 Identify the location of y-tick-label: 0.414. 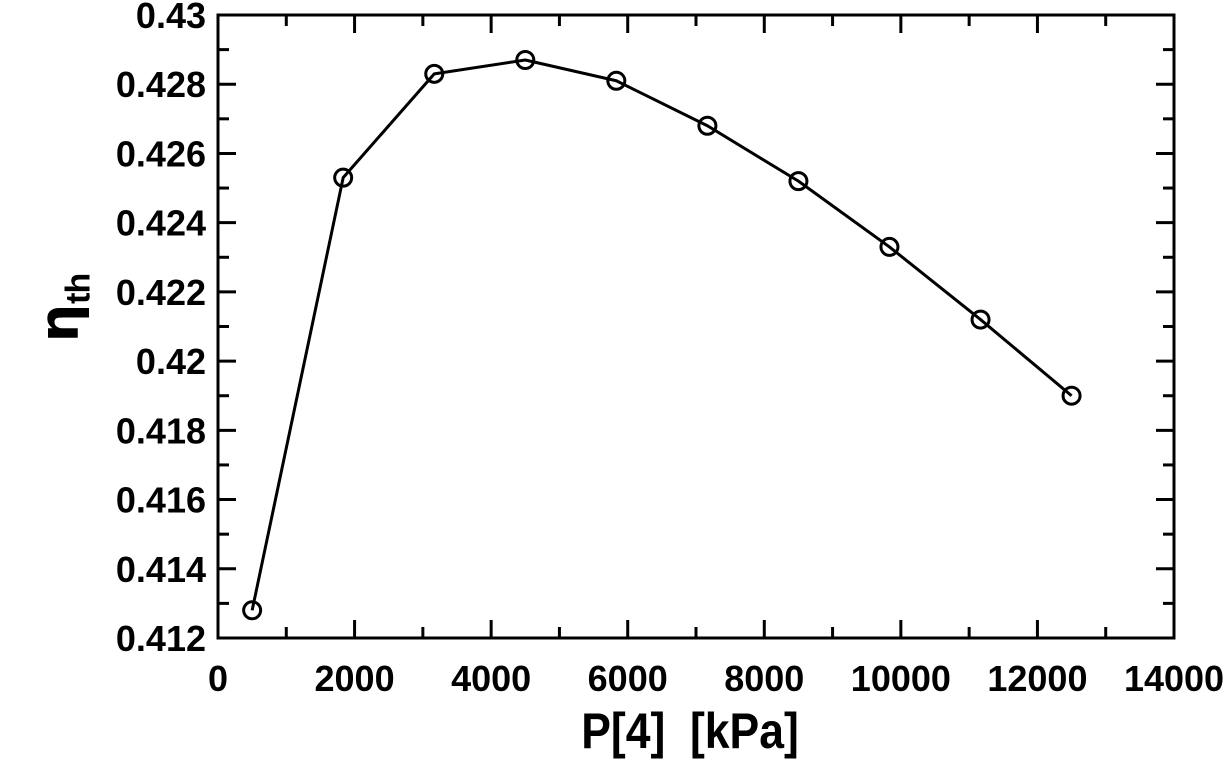
(161, 569).